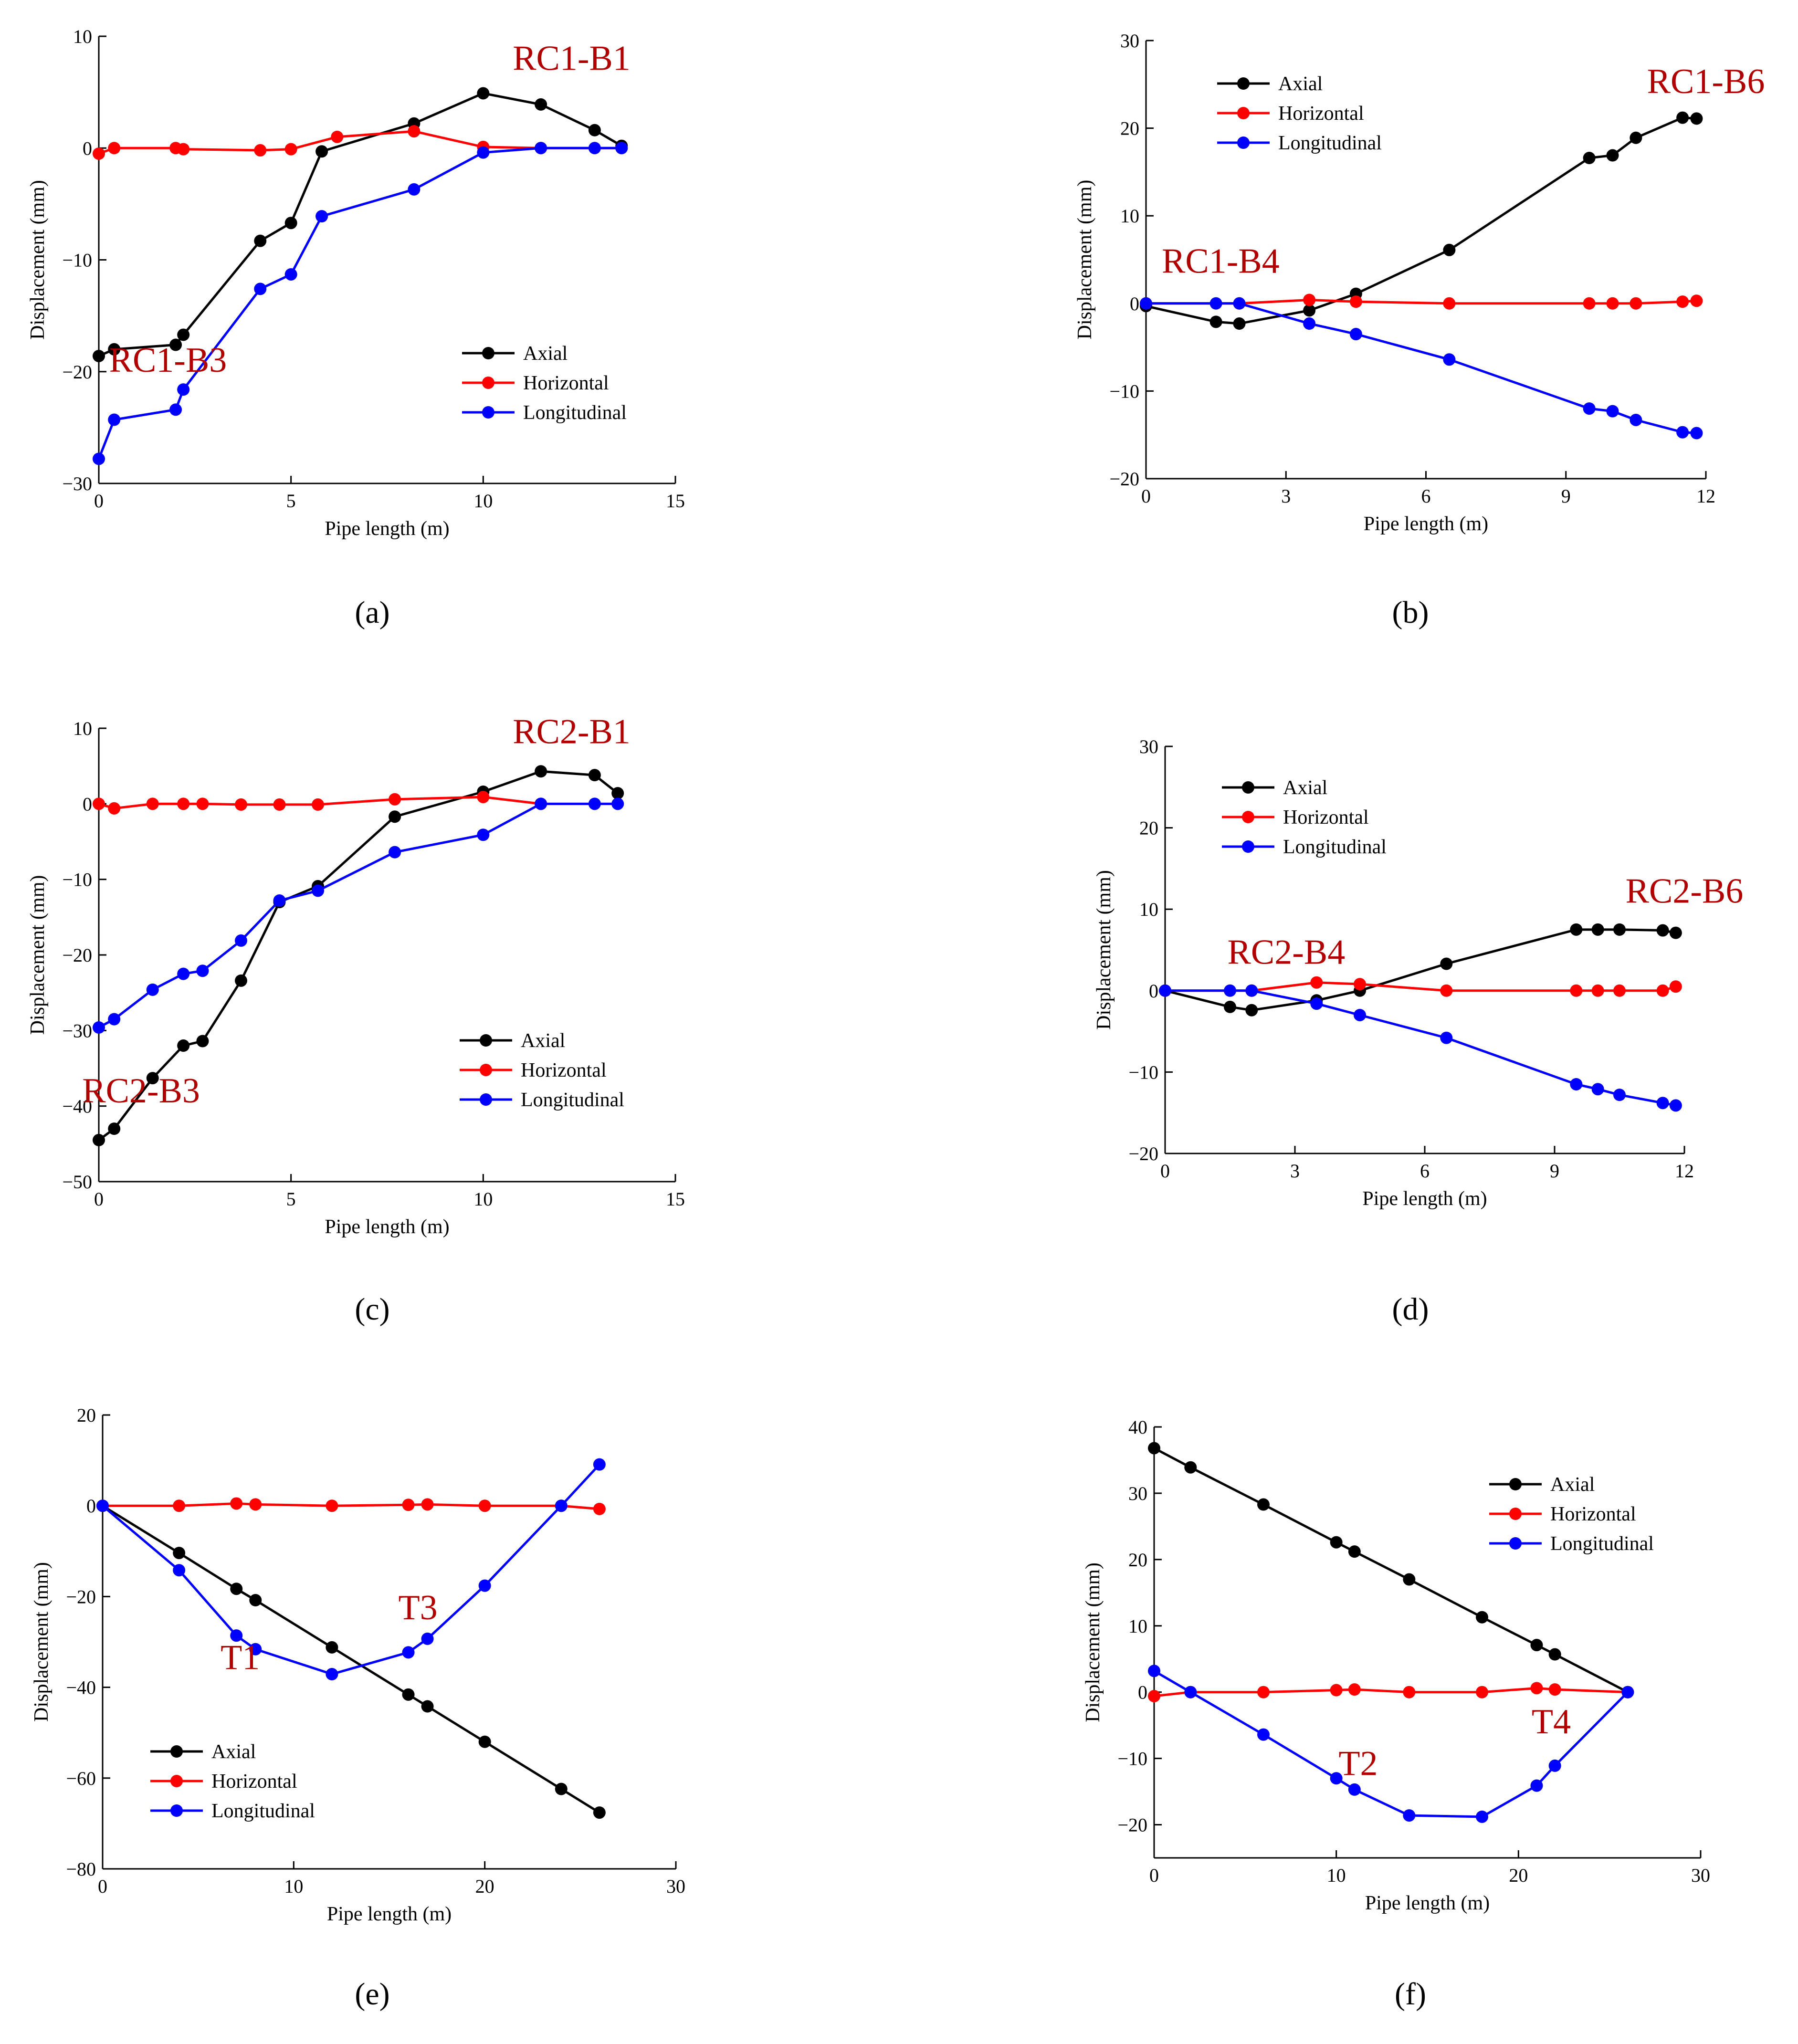 The width and height of the screenshot is (1798, 2044). Describe the element at coordinates (1706, 81) in the screenshot. I see `annotation-label: RC1-B6` at that location.